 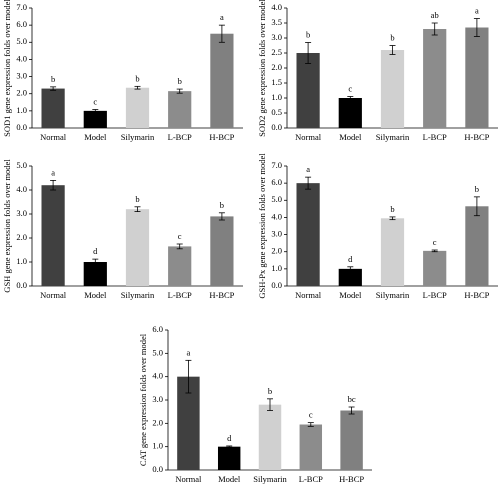 What do you see at coordinates (276, 52) in the screenshot?
I see `y-tick-label: 2.5` at bounding box center [276, 52].